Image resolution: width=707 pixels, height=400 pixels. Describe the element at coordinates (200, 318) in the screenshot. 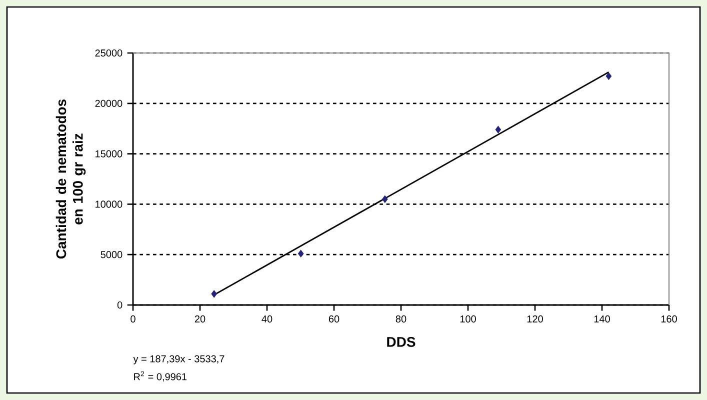

I see `x-tick-label: 20` at that location.